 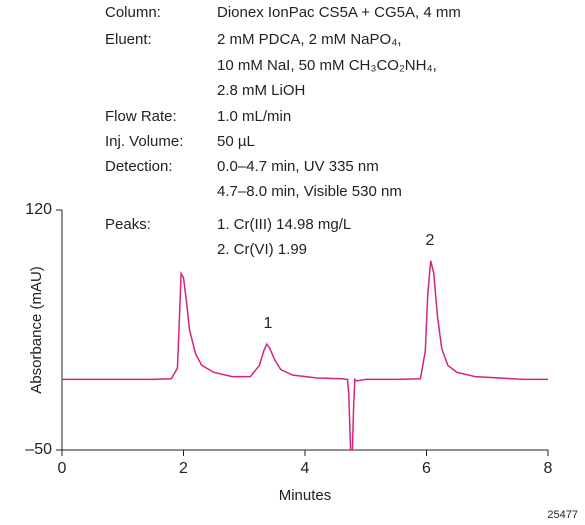 What do you see at coordinates (430, 240) in the screenshot?
I see `peak-label: 2` at bounding box center [430, 240].